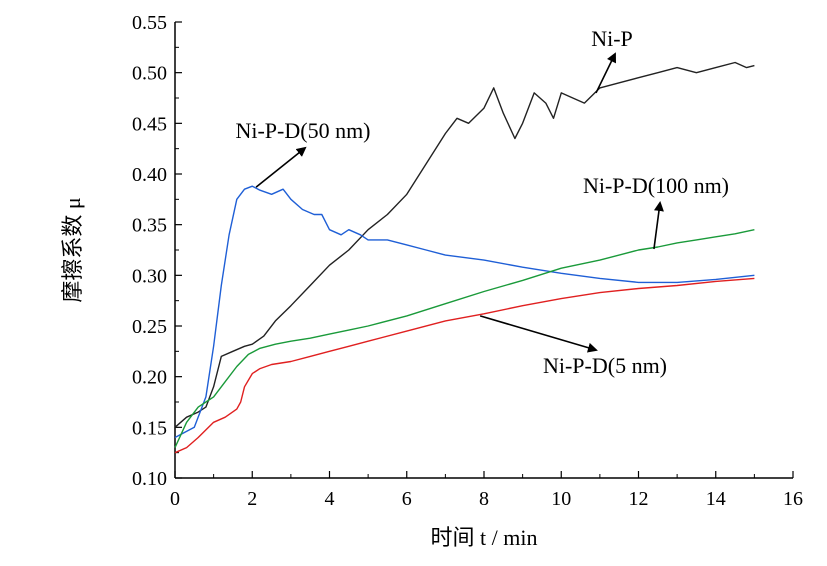 Image resolution: width=827 pixels, height=566 pixels. I want to click on x-tick-label: 14, so click(716, 499).